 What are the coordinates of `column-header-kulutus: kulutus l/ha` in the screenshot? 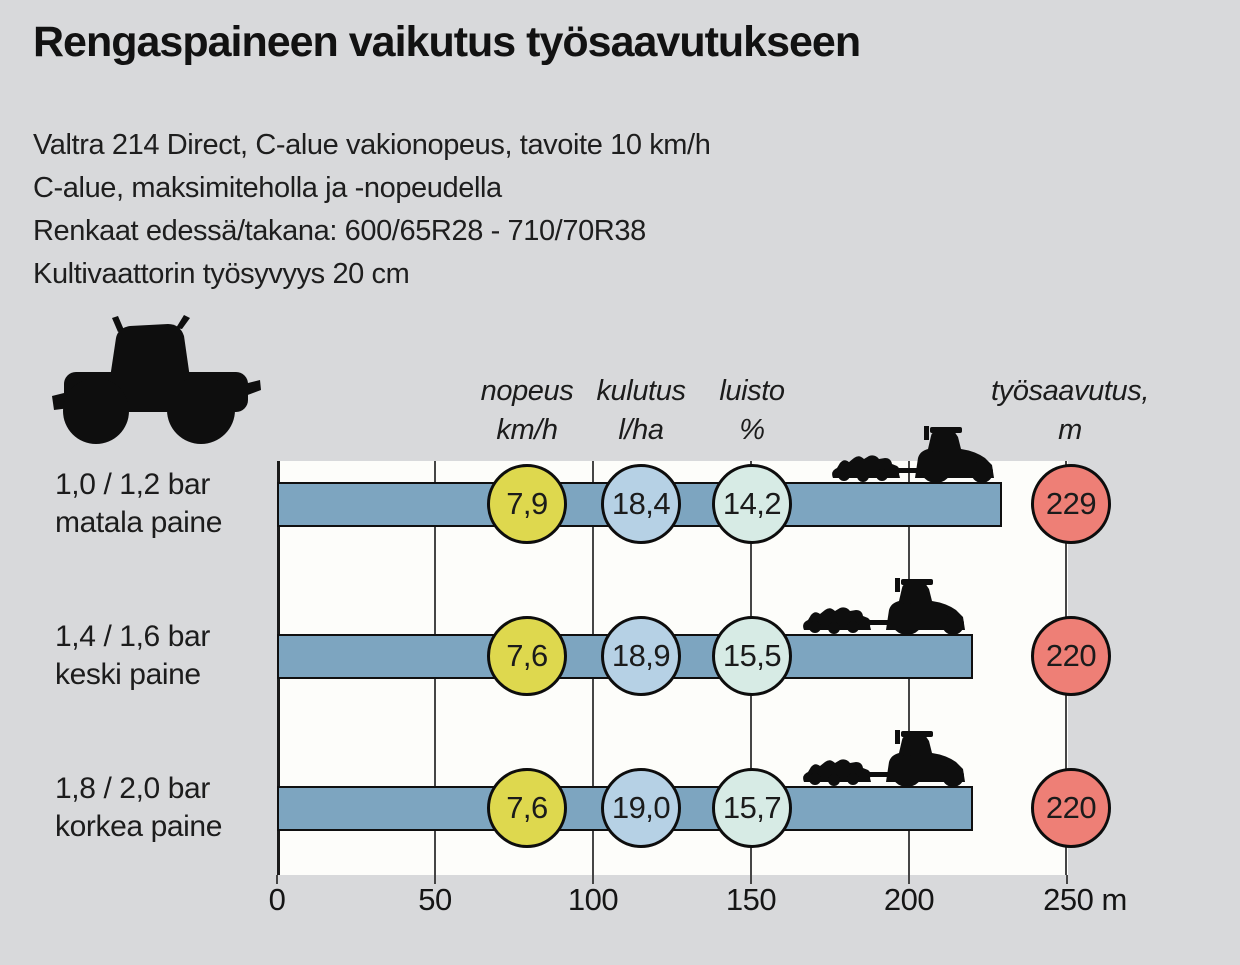 It's located at (641, 410).